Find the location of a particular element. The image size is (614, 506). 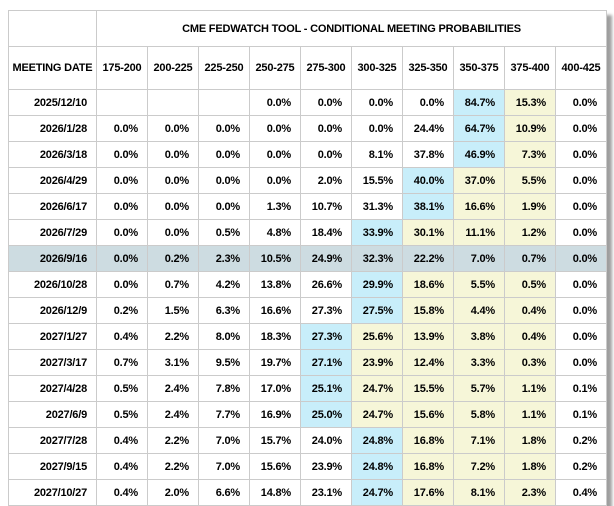

probability-cell: 2.4% is located at coordinates (173, 414).